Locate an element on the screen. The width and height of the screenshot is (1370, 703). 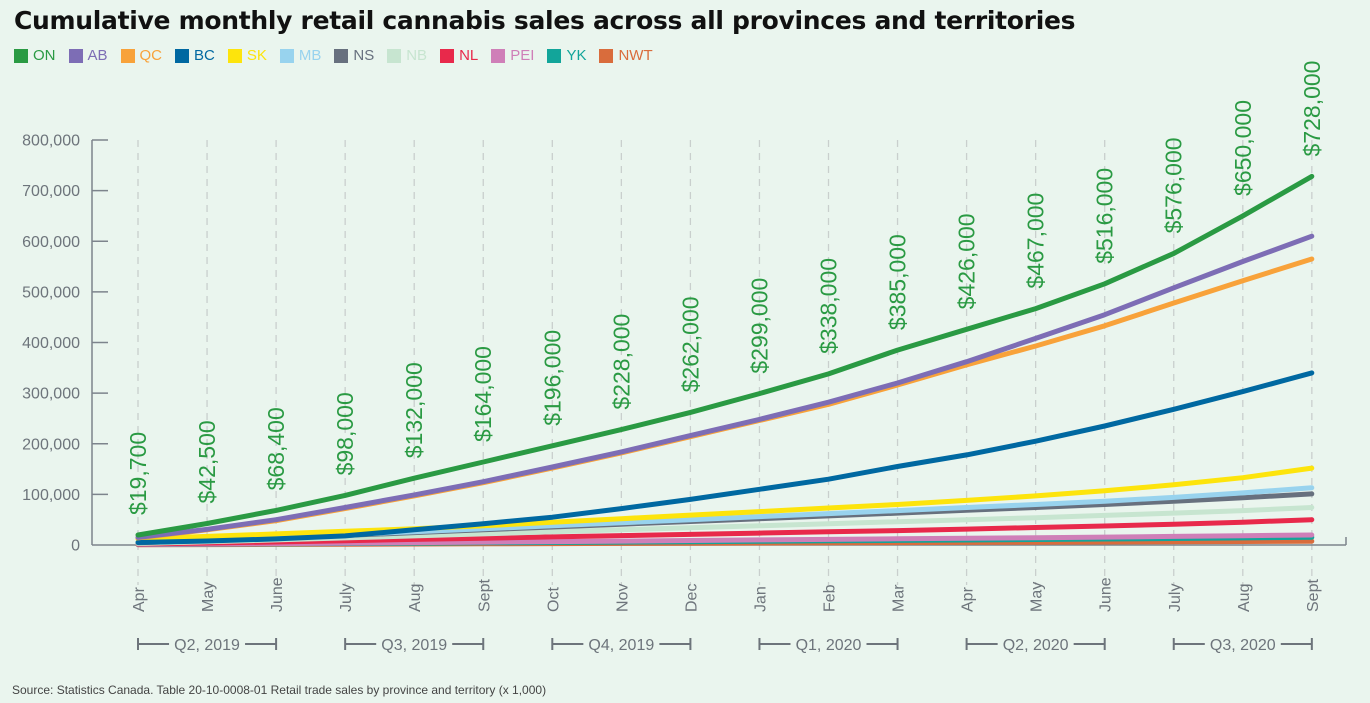
data-label: $262,000 is located at coordinates (690, 344).